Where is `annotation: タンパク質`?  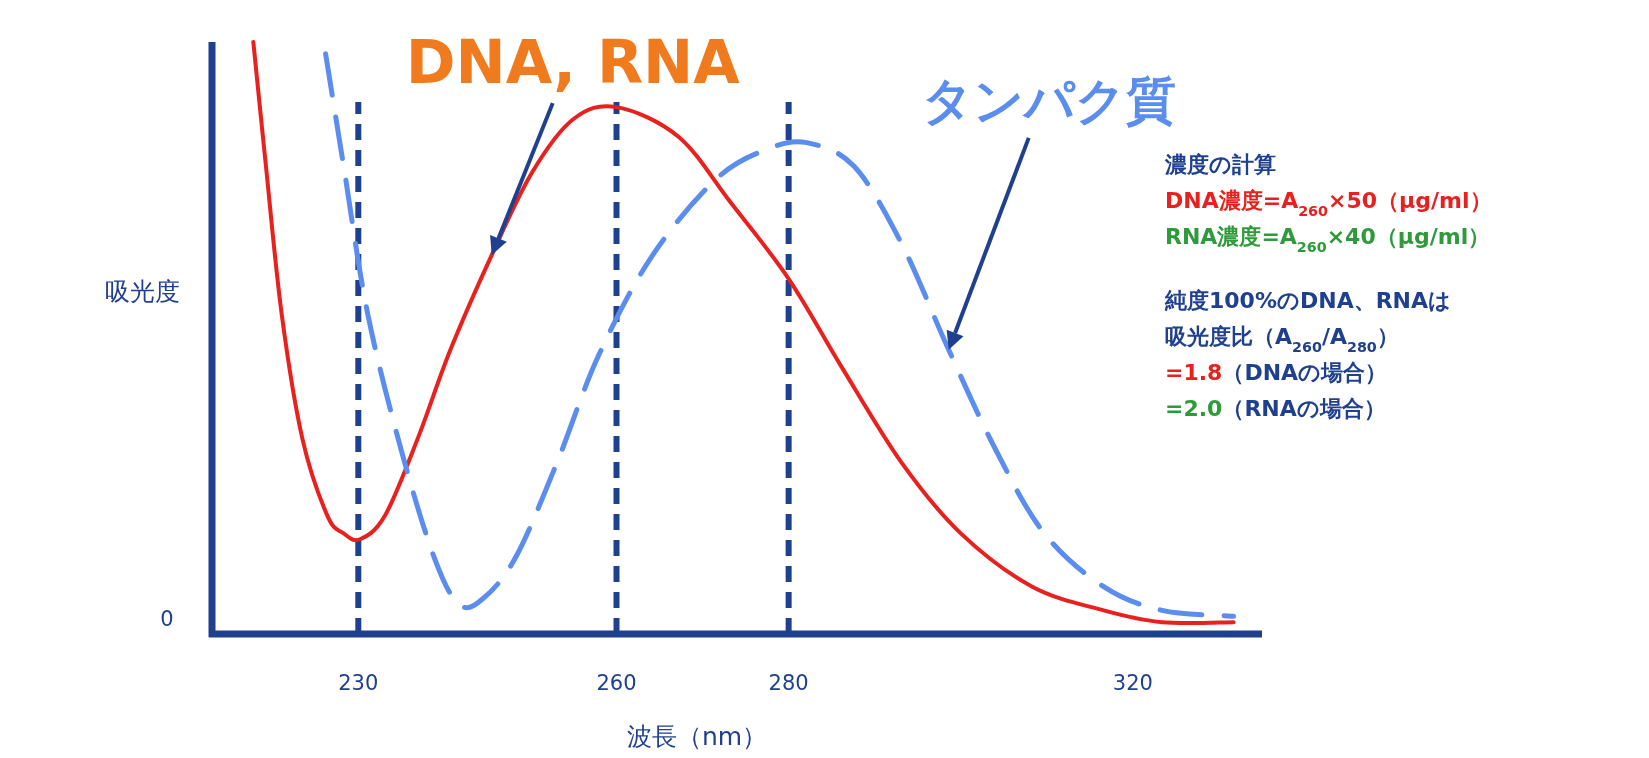 annotation: タンパク質 is located at coordinates (1048, 100).